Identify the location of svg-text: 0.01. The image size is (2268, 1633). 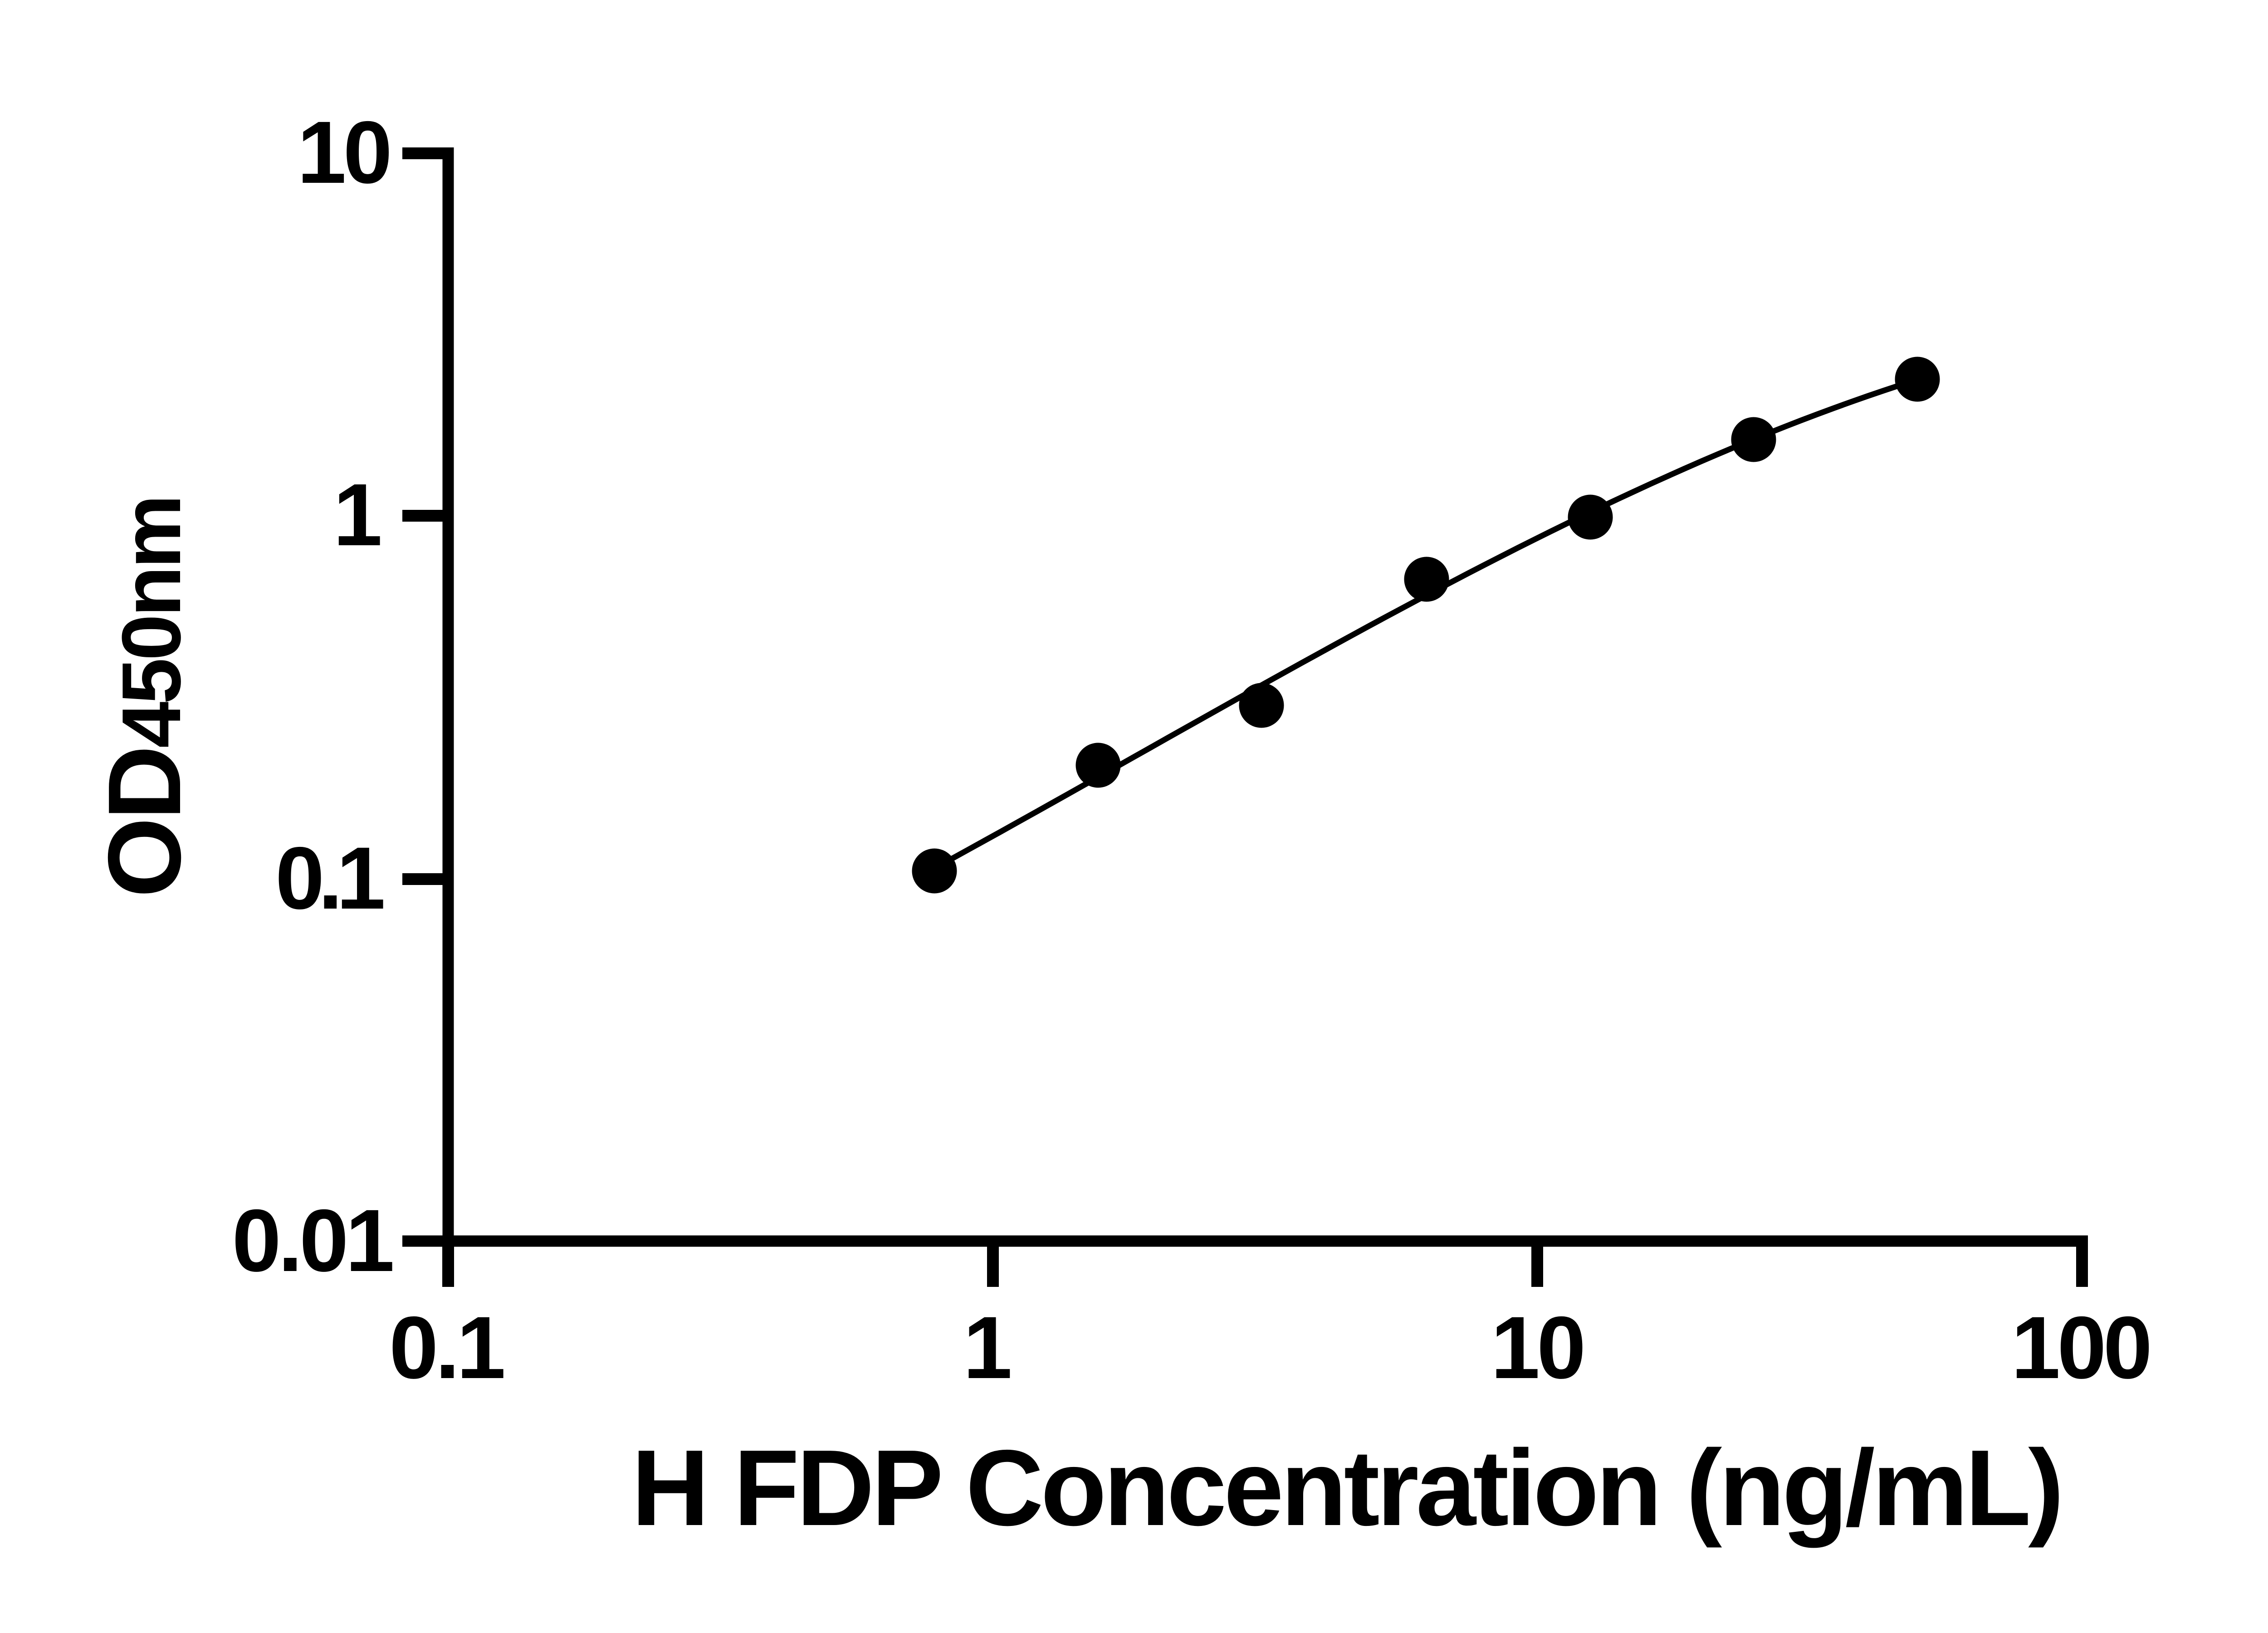
(312, 1240).